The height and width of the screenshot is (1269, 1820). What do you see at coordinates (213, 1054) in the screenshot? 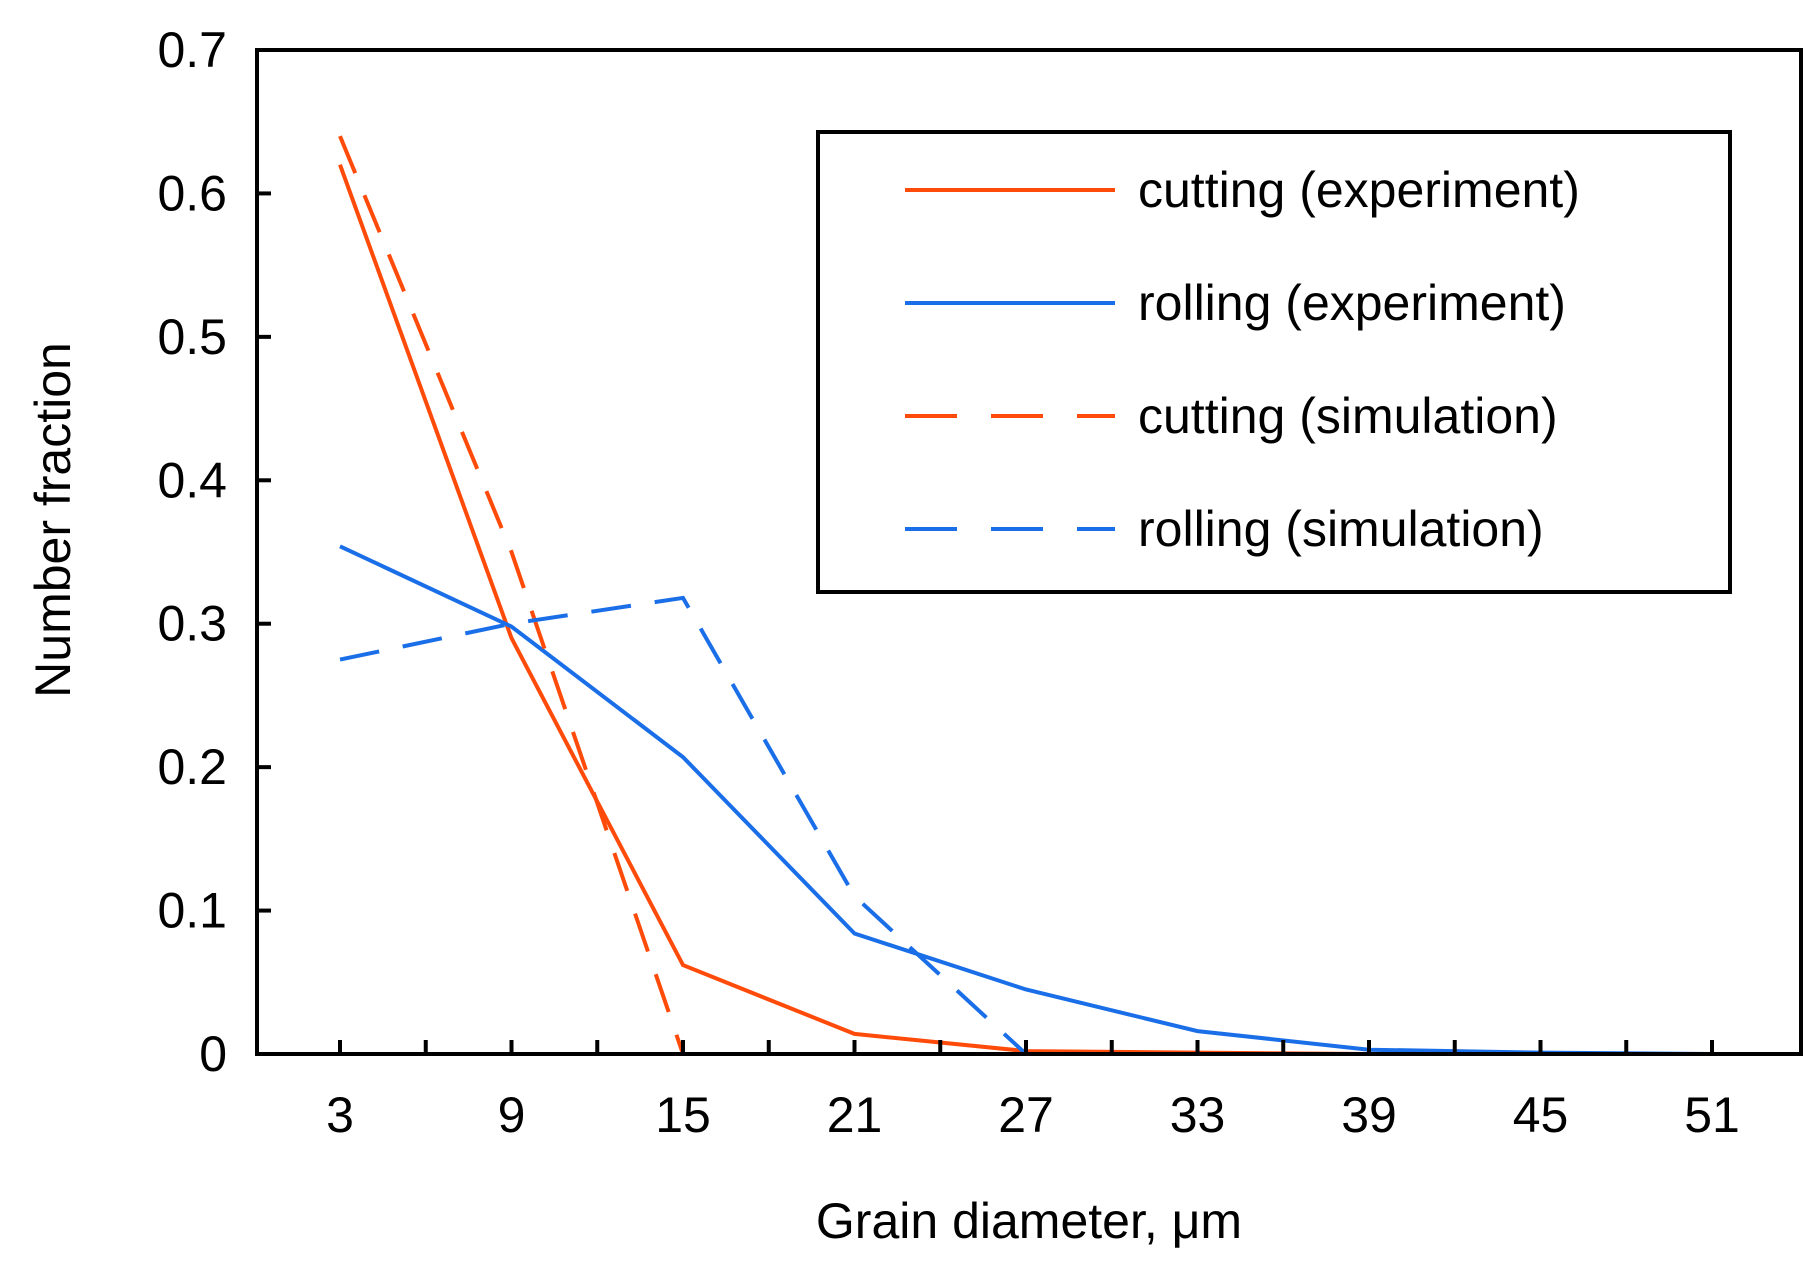
I see `y-tick-label: 0` at bounding box center [213, 1054].